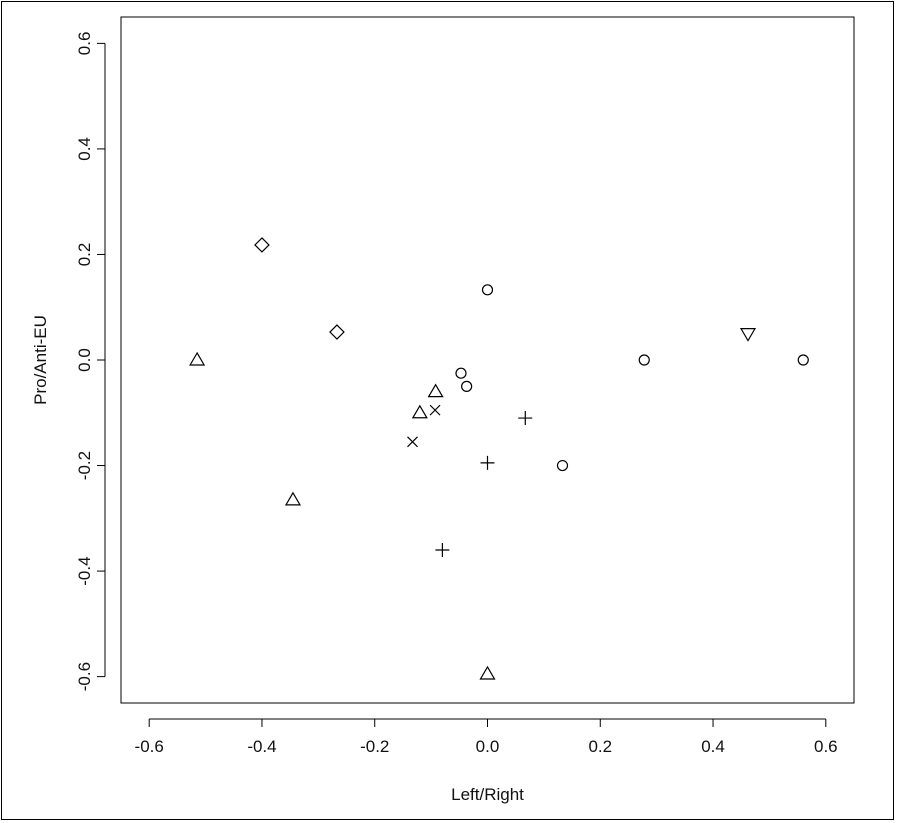  What do you see at coordinates (600, 746) in the screenshot?
I see `x-tick-label: 0.2` at bounding box center [600, 746].